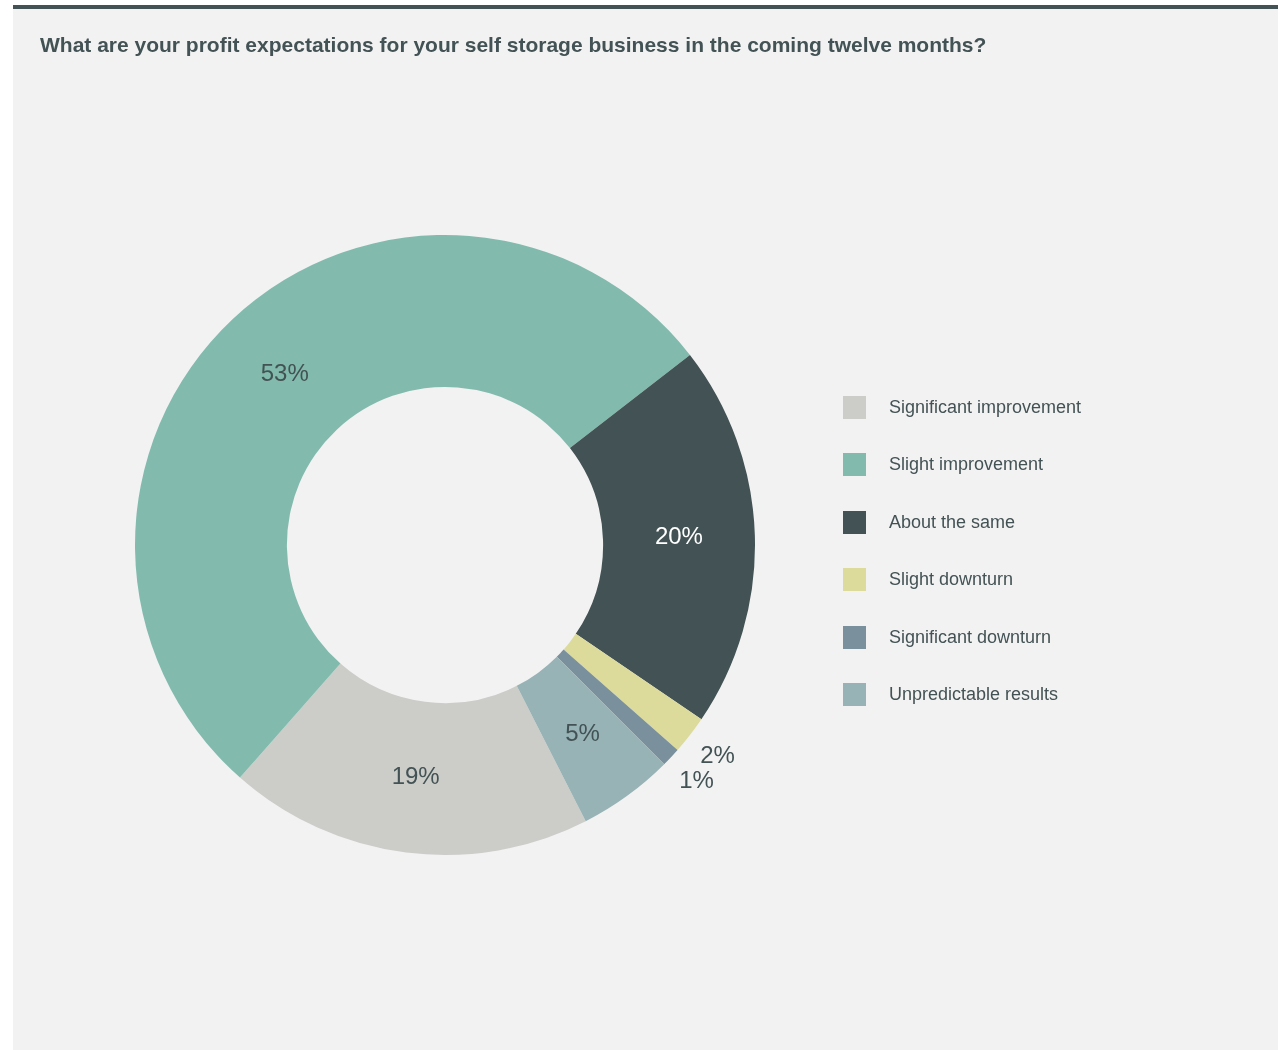 The image size is (1288, 1050). What do you see at coordinates (582, 732) in the screenshot?
I see `data-label: 5%` at bounding box center [582, 732].